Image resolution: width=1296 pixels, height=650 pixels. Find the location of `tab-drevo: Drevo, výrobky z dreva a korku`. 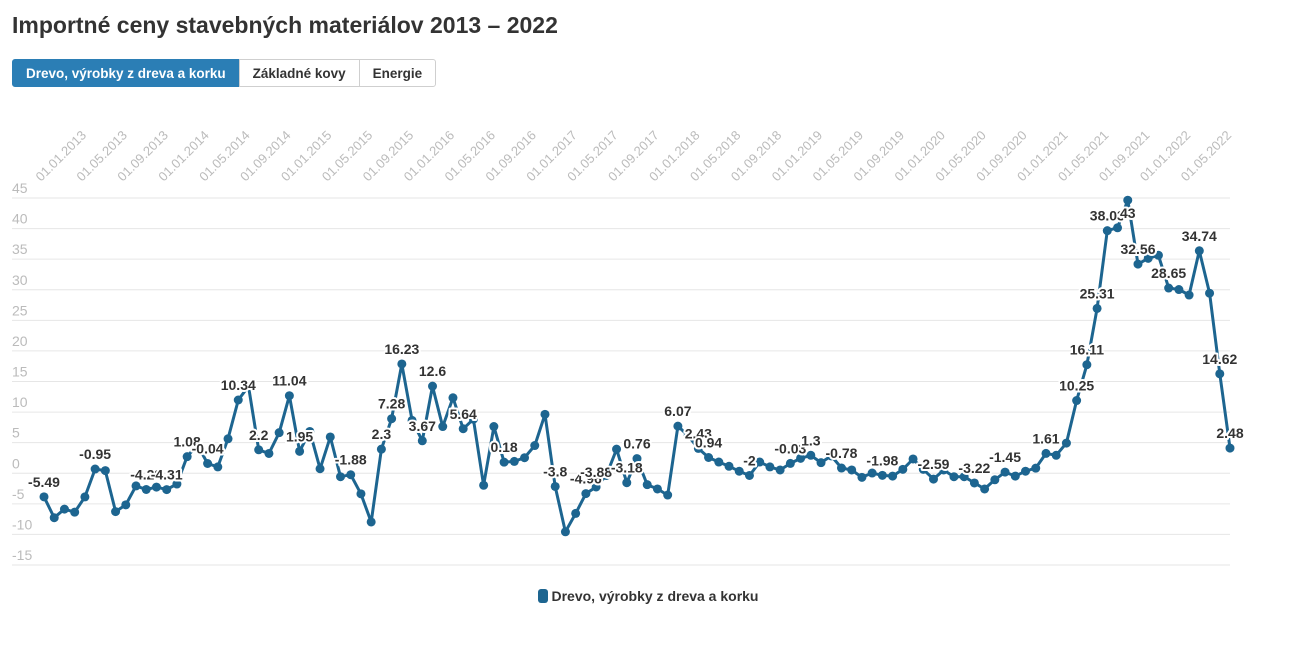

tab-drevo: Drevo, výrobky z dreva a korku is located at coordinates (126, 73).